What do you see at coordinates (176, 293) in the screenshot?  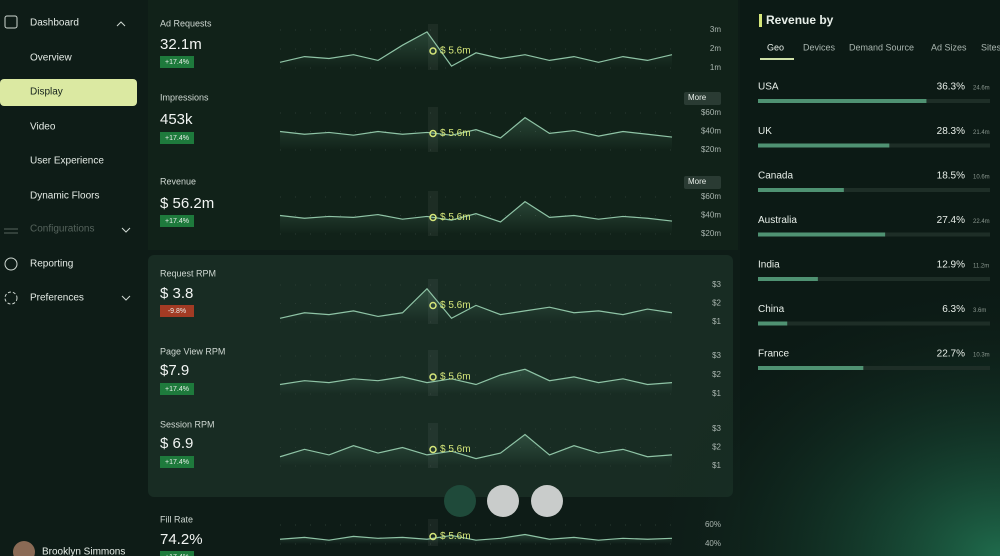 I see `metric-value: $ 3.8` at bounding box center [176, 293].